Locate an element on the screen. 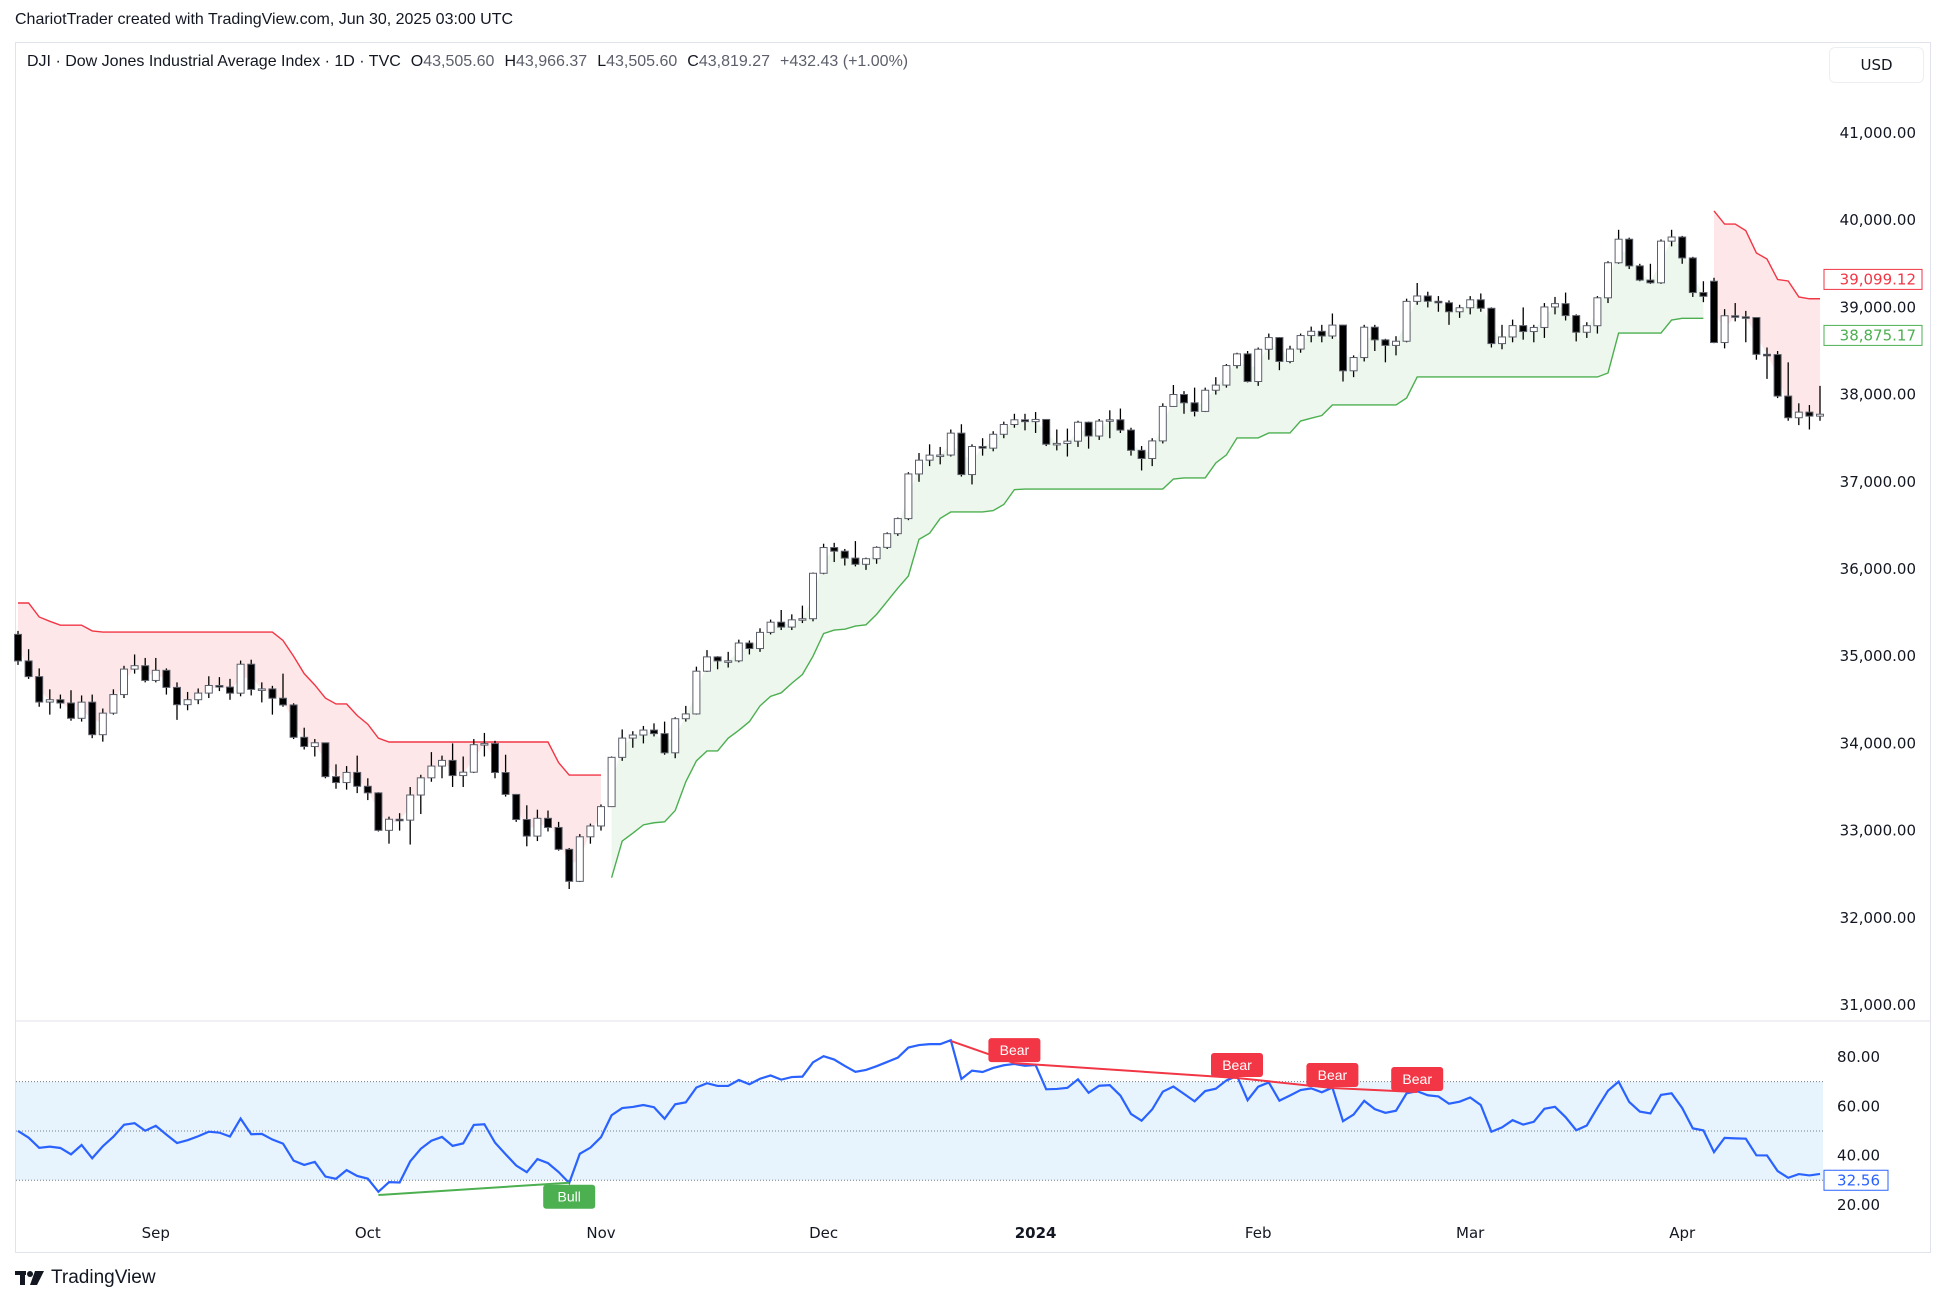 The image size is (1946, 1307). supertrend_down-price-box is located at coordinates (1873, 279).